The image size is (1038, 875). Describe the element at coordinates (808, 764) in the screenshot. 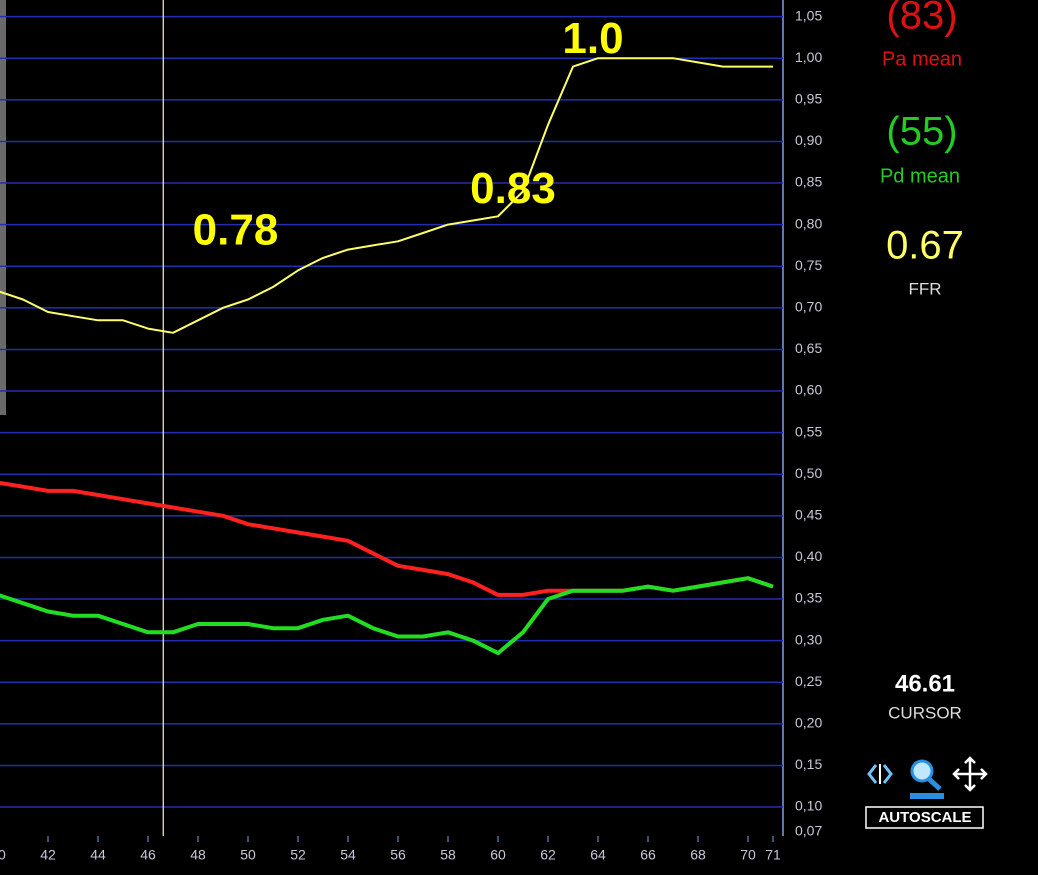

I see `y-tick-label: 0,15` at that location.